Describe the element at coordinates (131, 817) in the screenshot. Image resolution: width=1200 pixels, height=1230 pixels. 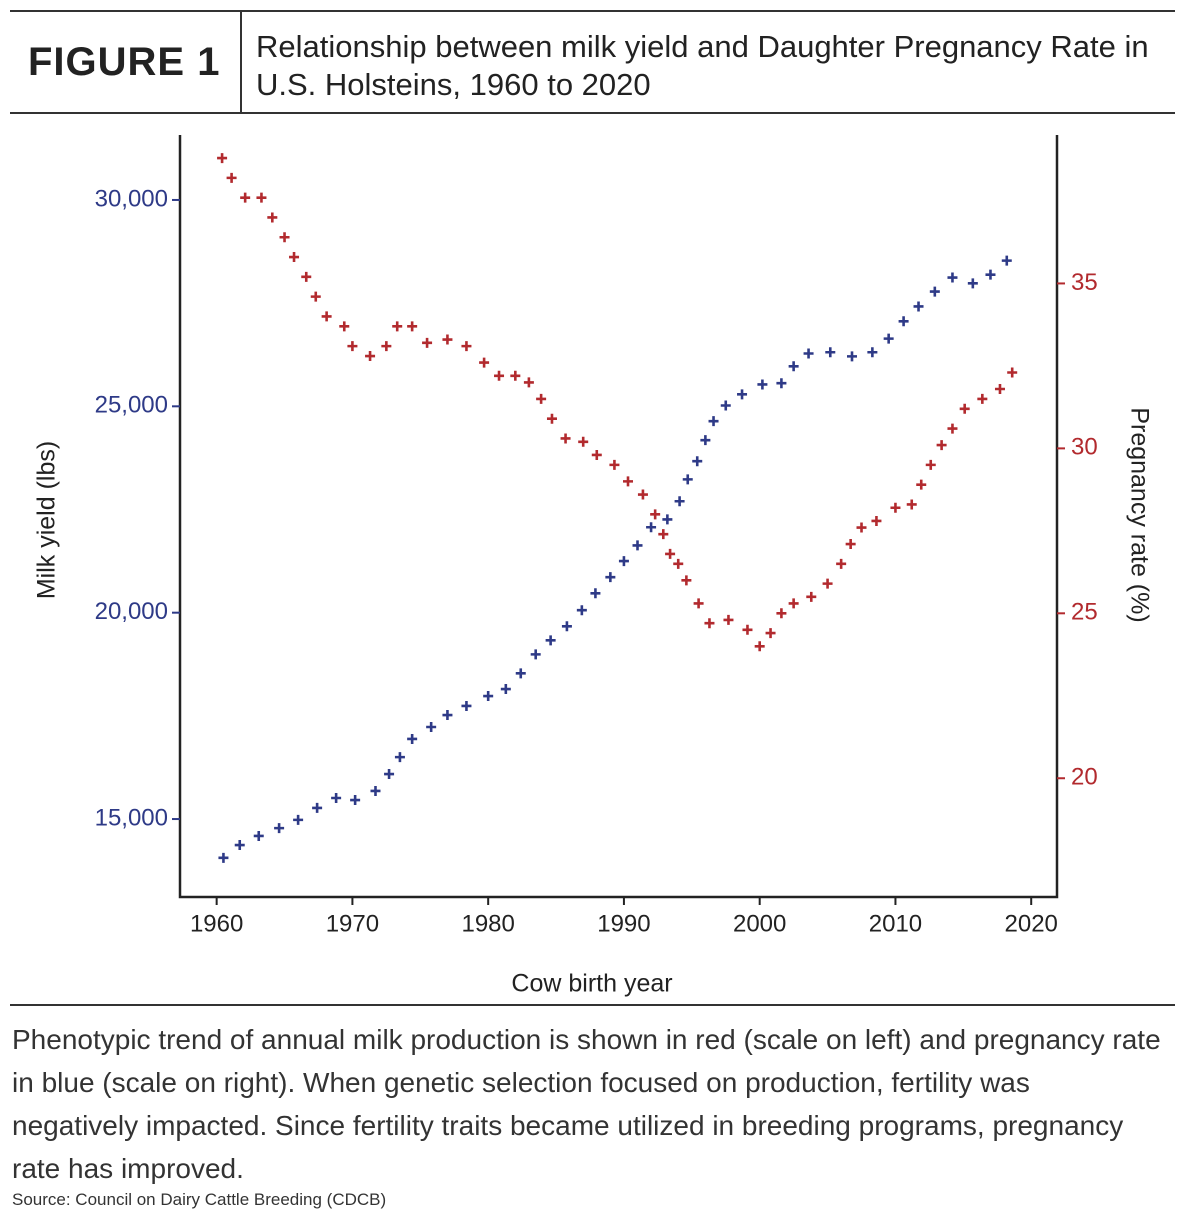
I see `y-tick-label: 15,000` at that location.